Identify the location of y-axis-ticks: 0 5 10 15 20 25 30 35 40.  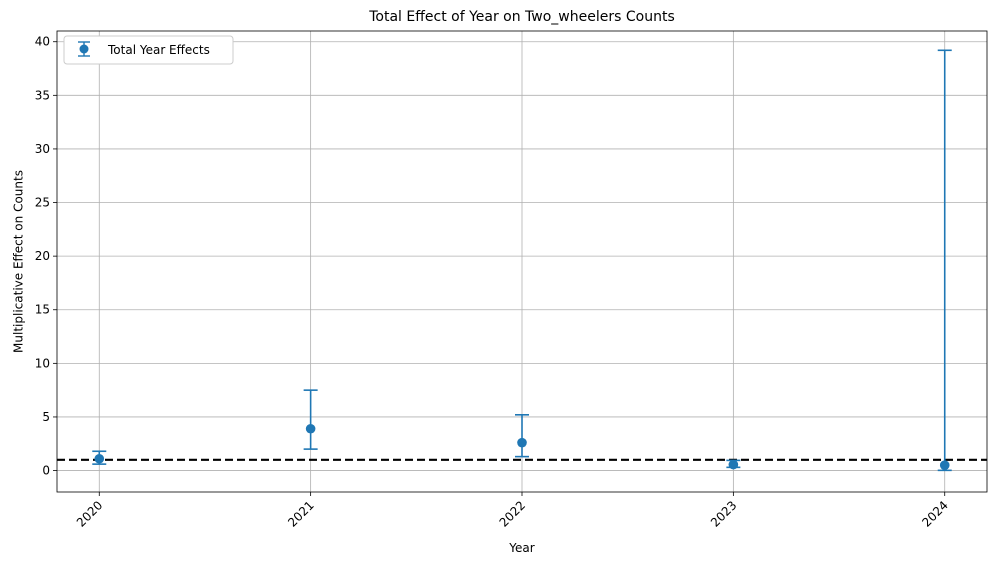
(46, 256).